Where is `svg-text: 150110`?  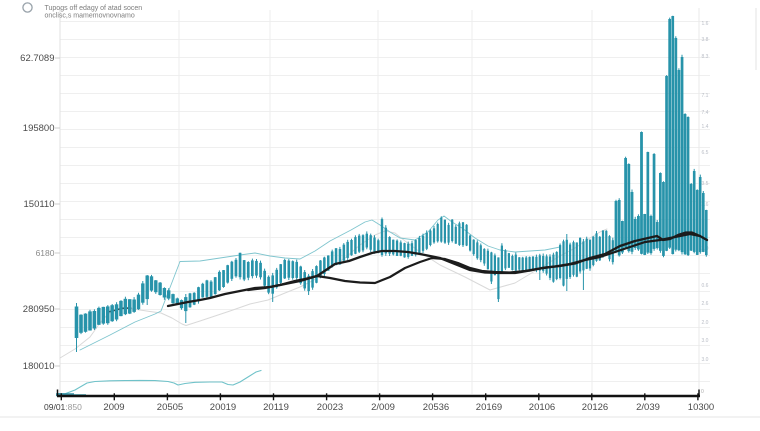 svg-text: 150110 is located at coordinates (39, 204).